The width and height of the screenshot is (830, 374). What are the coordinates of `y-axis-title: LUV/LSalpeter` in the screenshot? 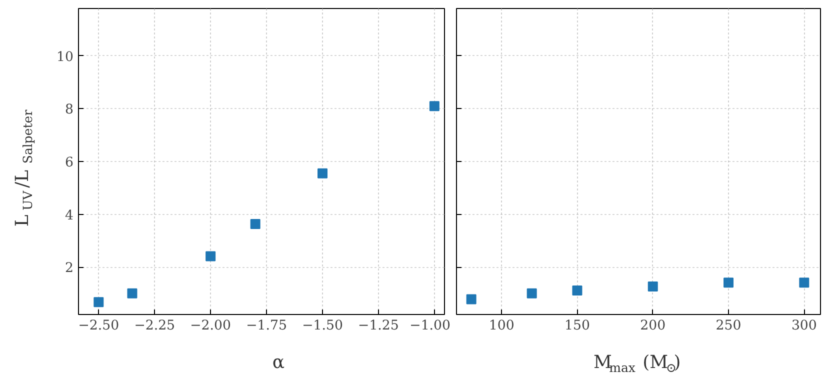 It's located at (23, 168).